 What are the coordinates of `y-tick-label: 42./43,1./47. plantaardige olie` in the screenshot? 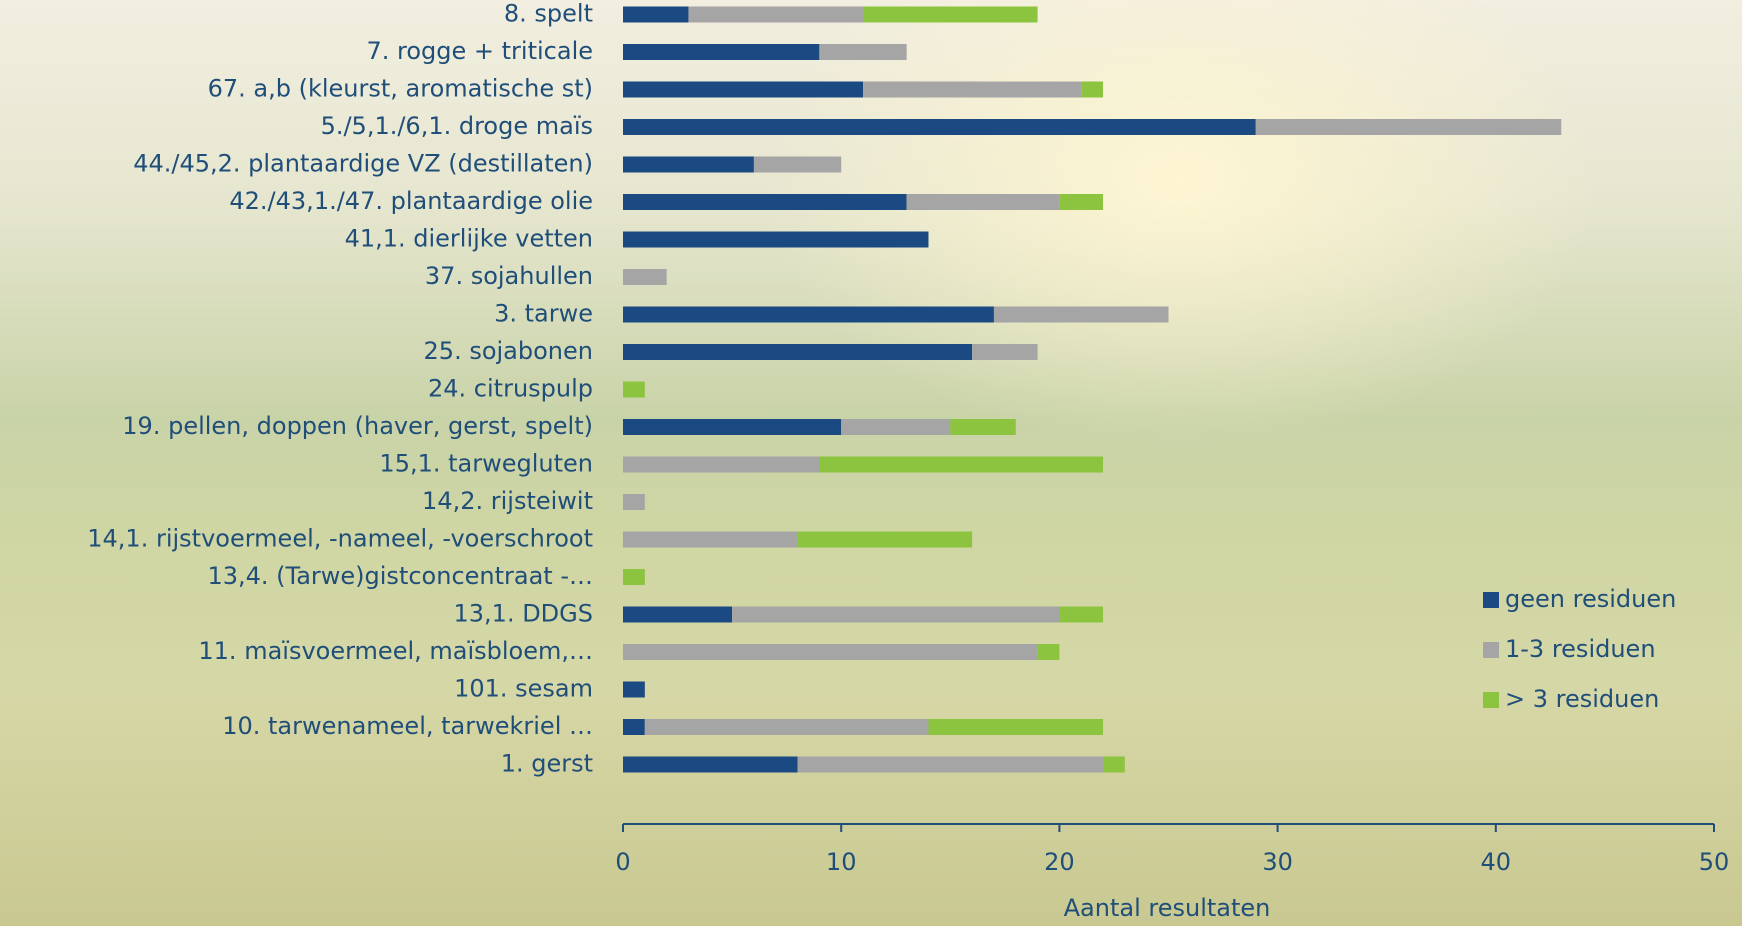 It's located at (411, 201).